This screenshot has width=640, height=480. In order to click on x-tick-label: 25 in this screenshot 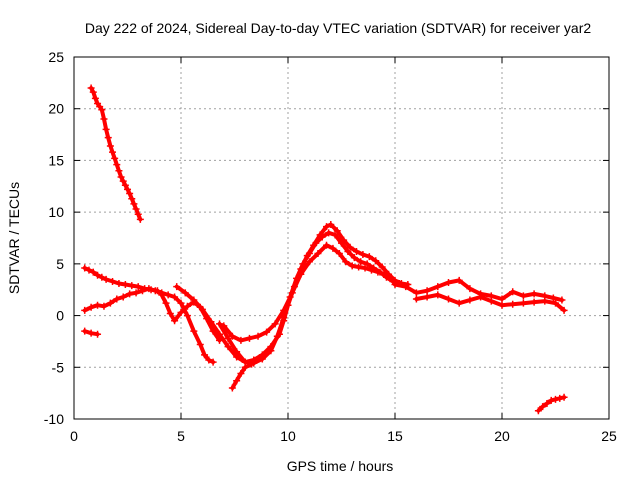, I will do `click(609, 436)`.